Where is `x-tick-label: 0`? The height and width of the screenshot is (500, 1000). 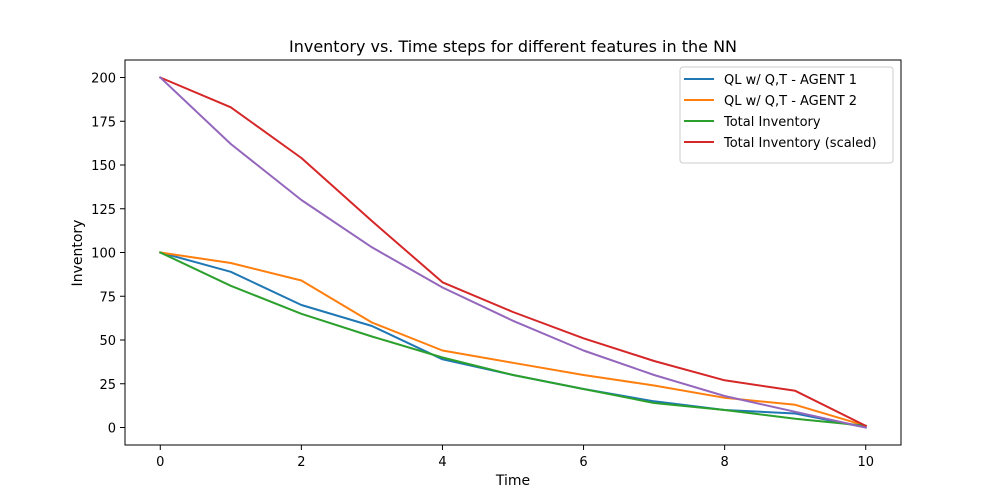
x-tick-label: 0 is located at coordinates (160, 462).